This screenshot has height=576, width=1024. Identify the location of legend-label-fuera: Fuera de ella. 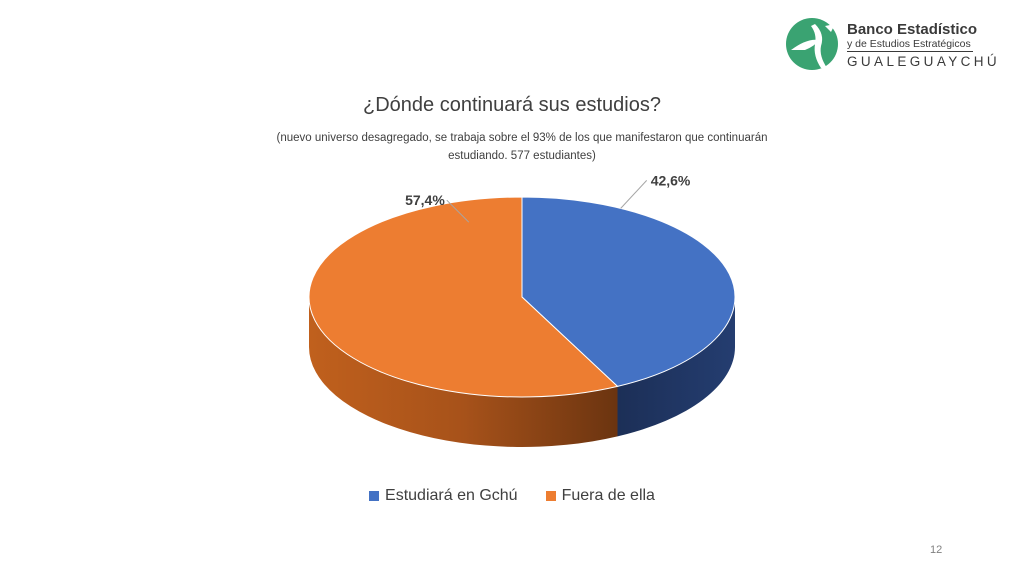
(608, 495).